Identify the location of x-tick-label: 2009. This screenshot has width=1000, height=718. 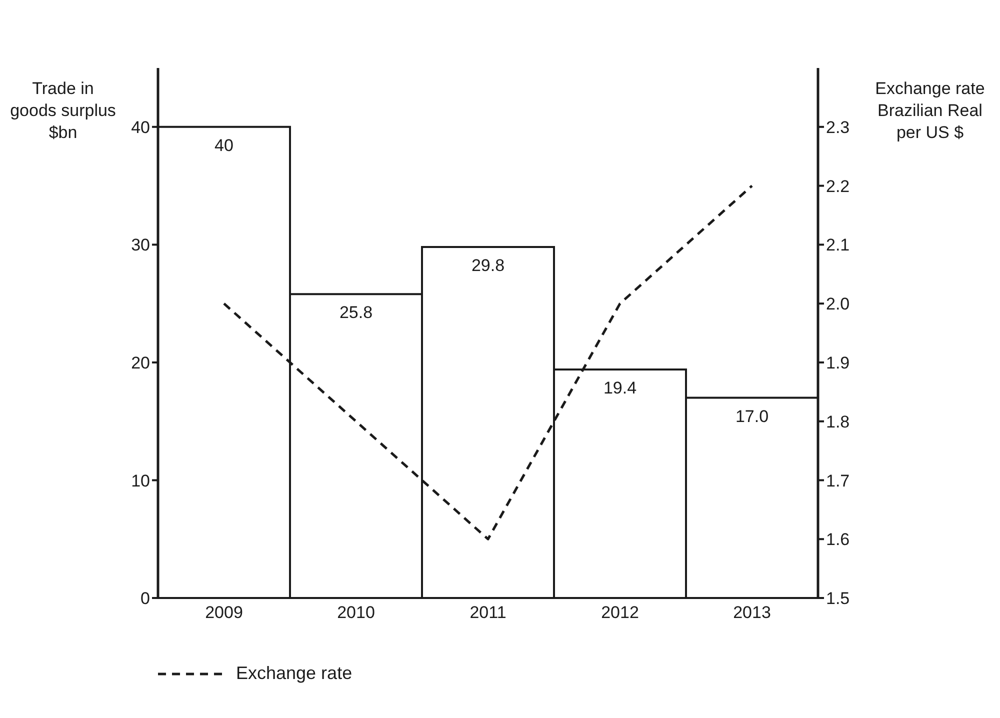
(224, 612).